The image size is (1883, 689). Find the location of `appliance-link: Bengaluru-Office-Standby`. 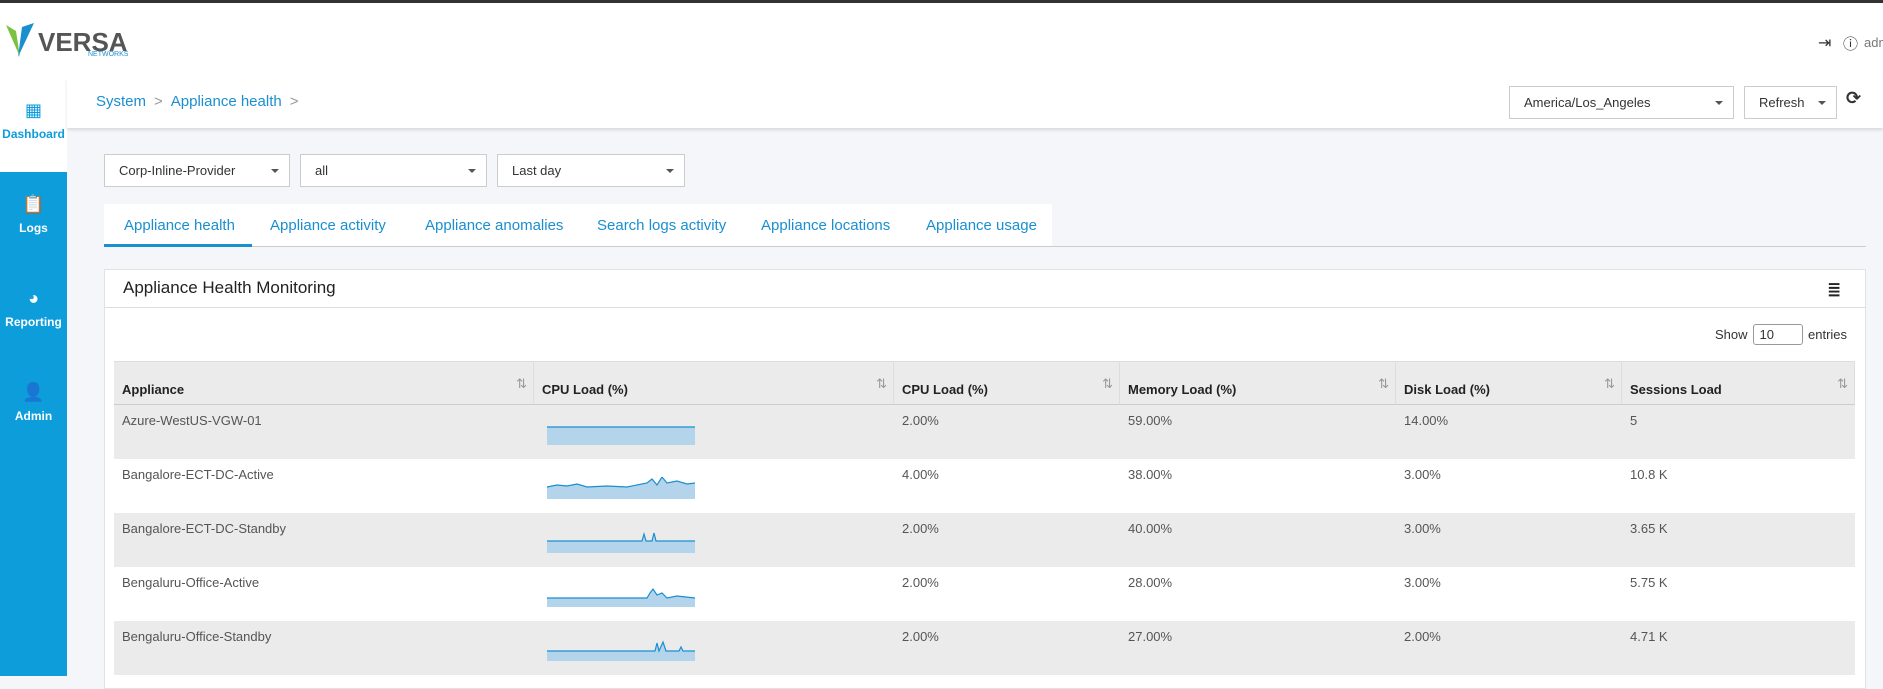

appliance-link: Bengaluru-Office-Standby is located at coordinates (197, 636).